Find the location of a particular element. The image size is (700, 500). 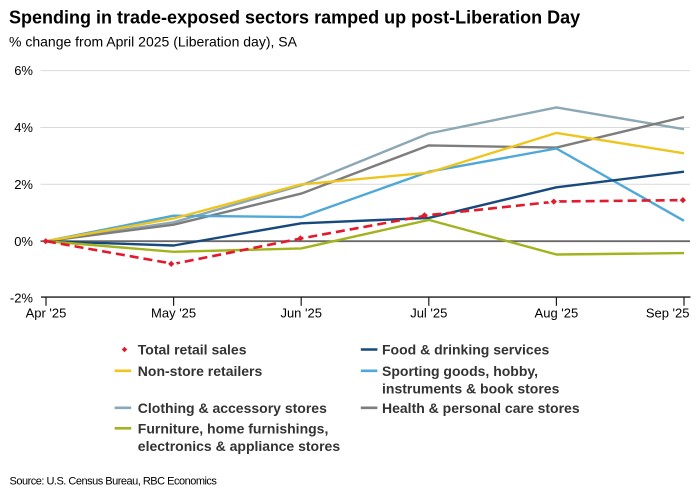

svg-text: Jul '25 is located at coordinates (428, 313).